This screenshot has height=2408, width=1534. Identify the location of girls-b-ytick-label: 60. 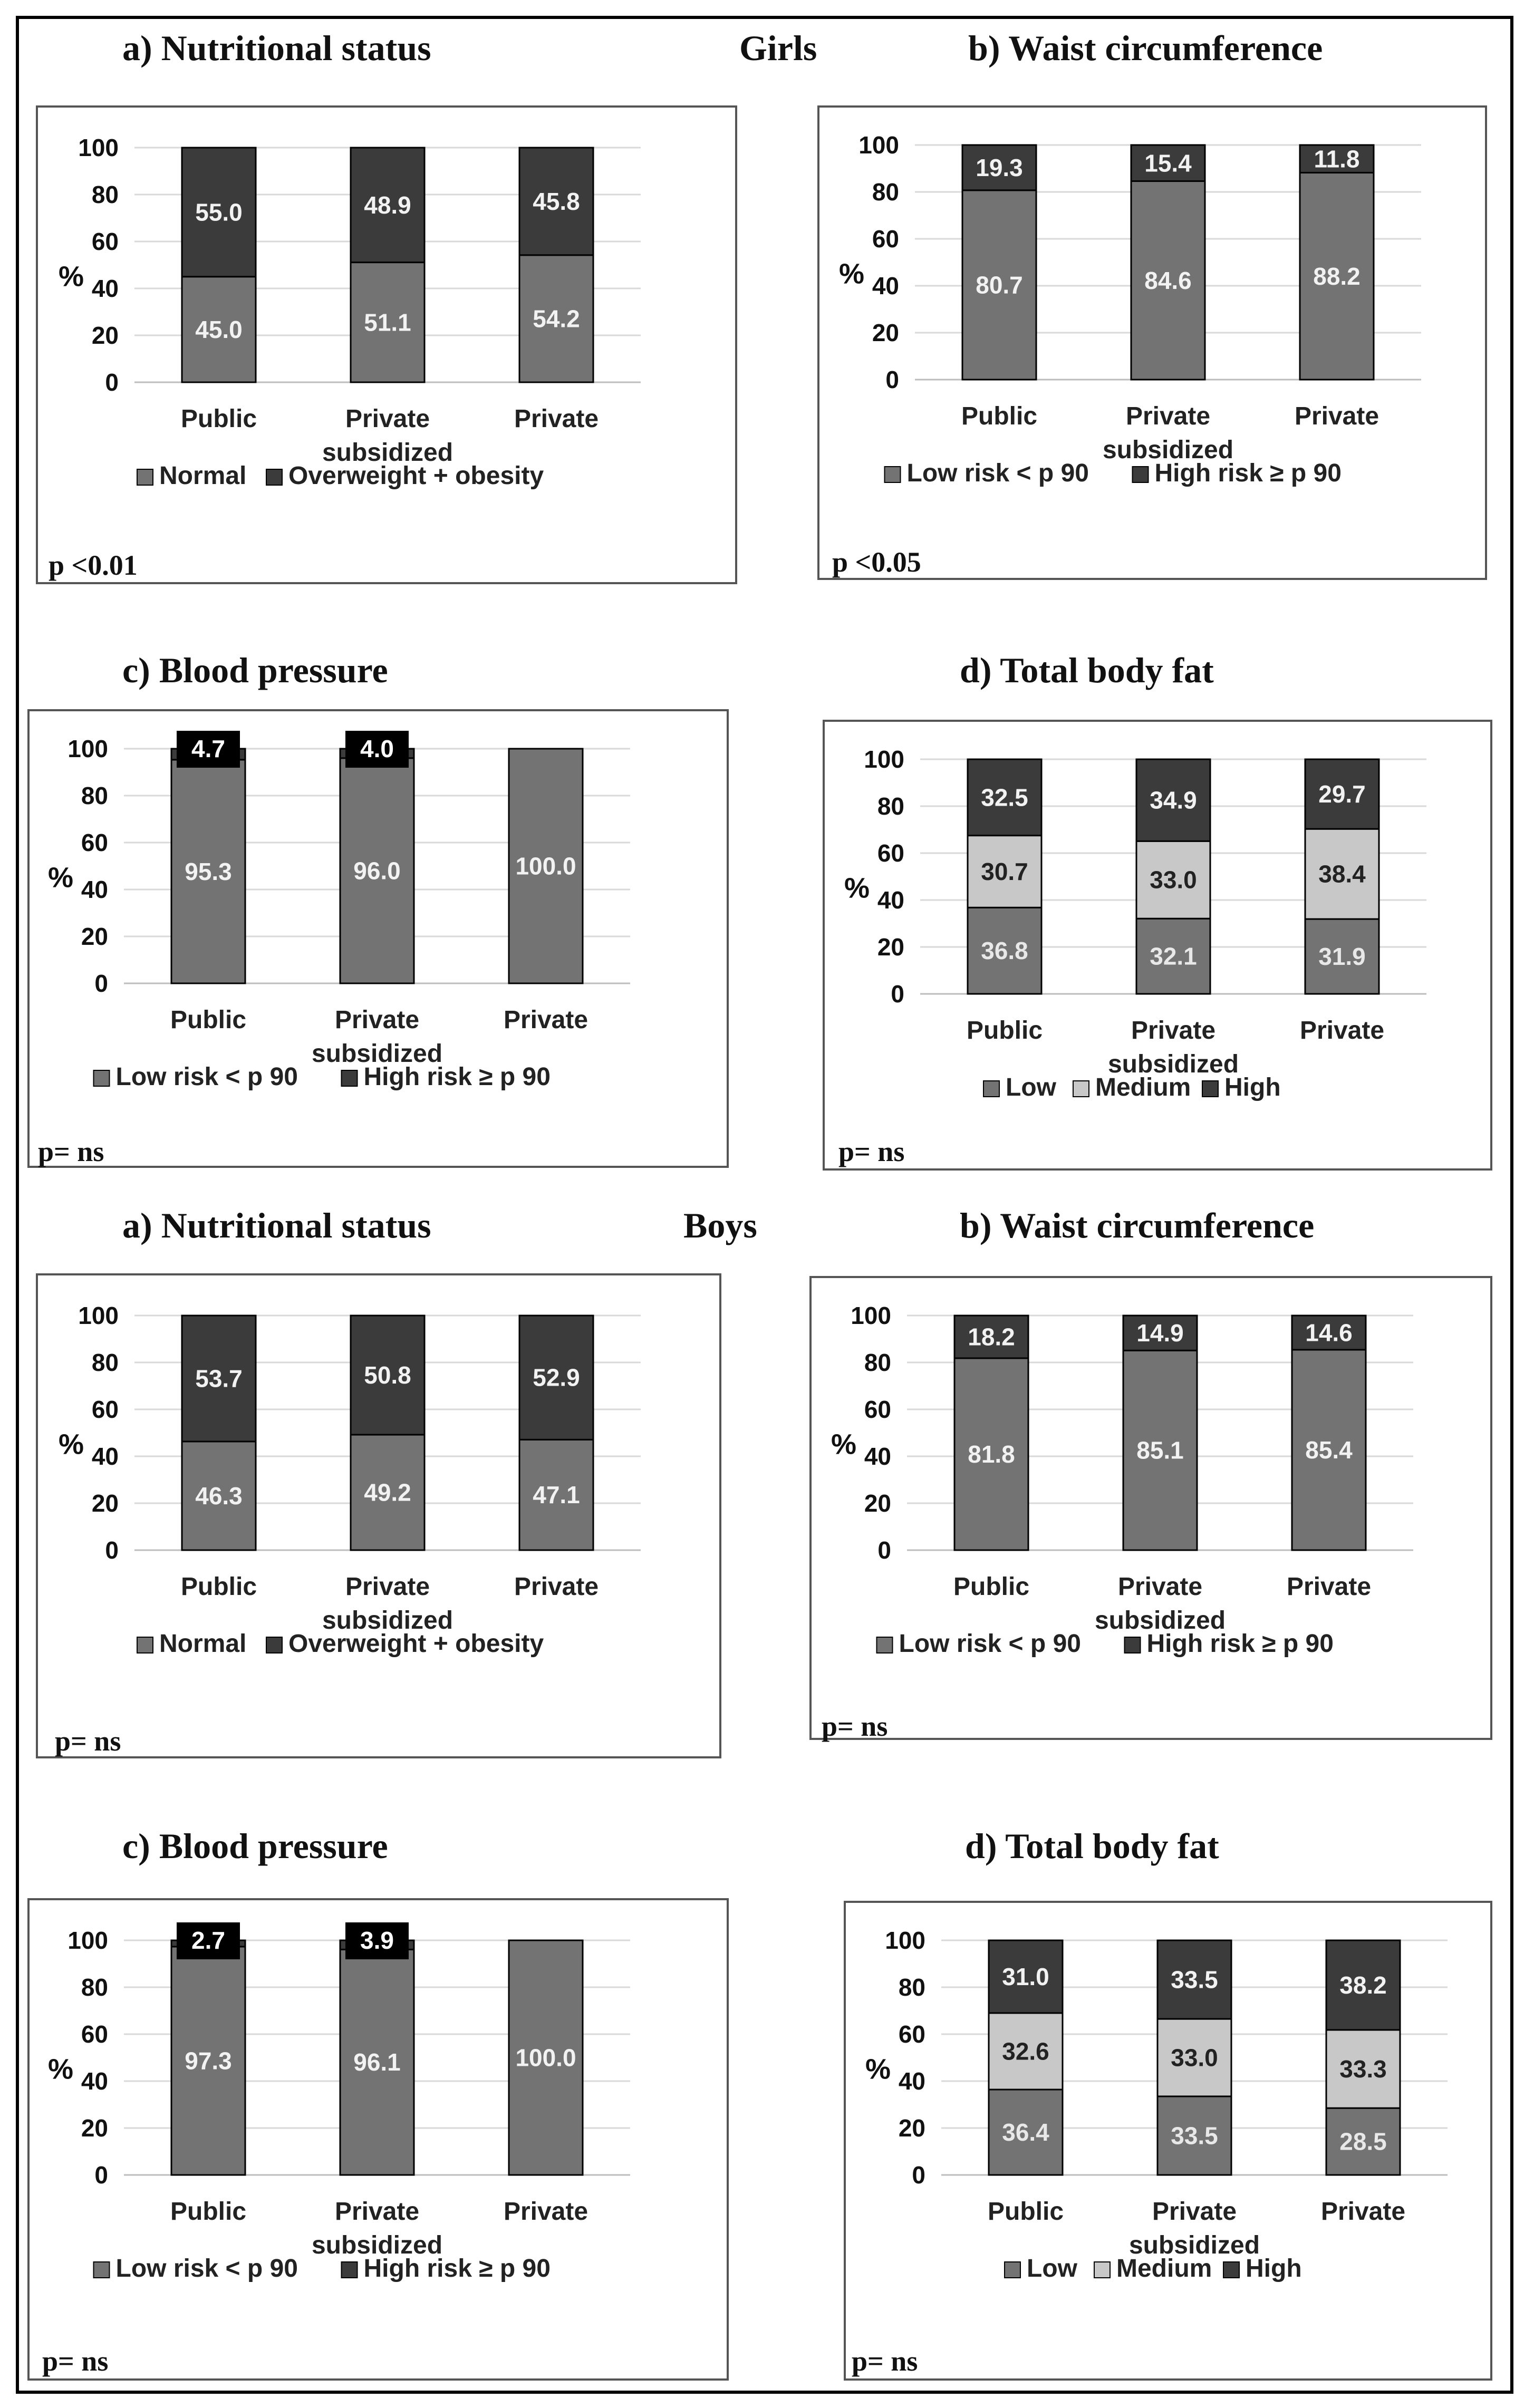
(885, 239).